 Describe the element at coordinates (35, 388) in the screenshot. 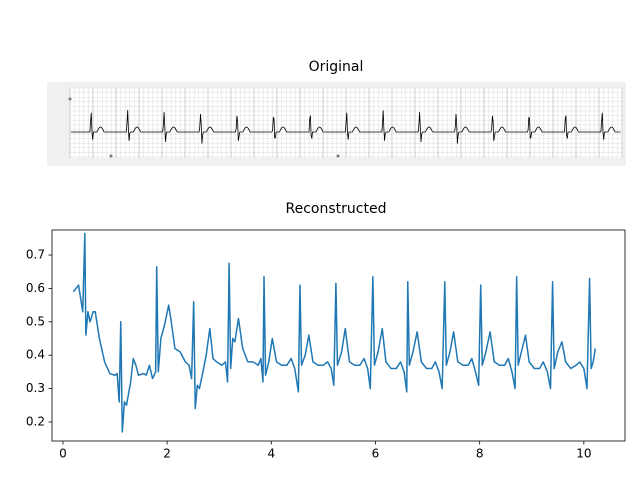

I see `y-tick-label: 0.3` at that location.